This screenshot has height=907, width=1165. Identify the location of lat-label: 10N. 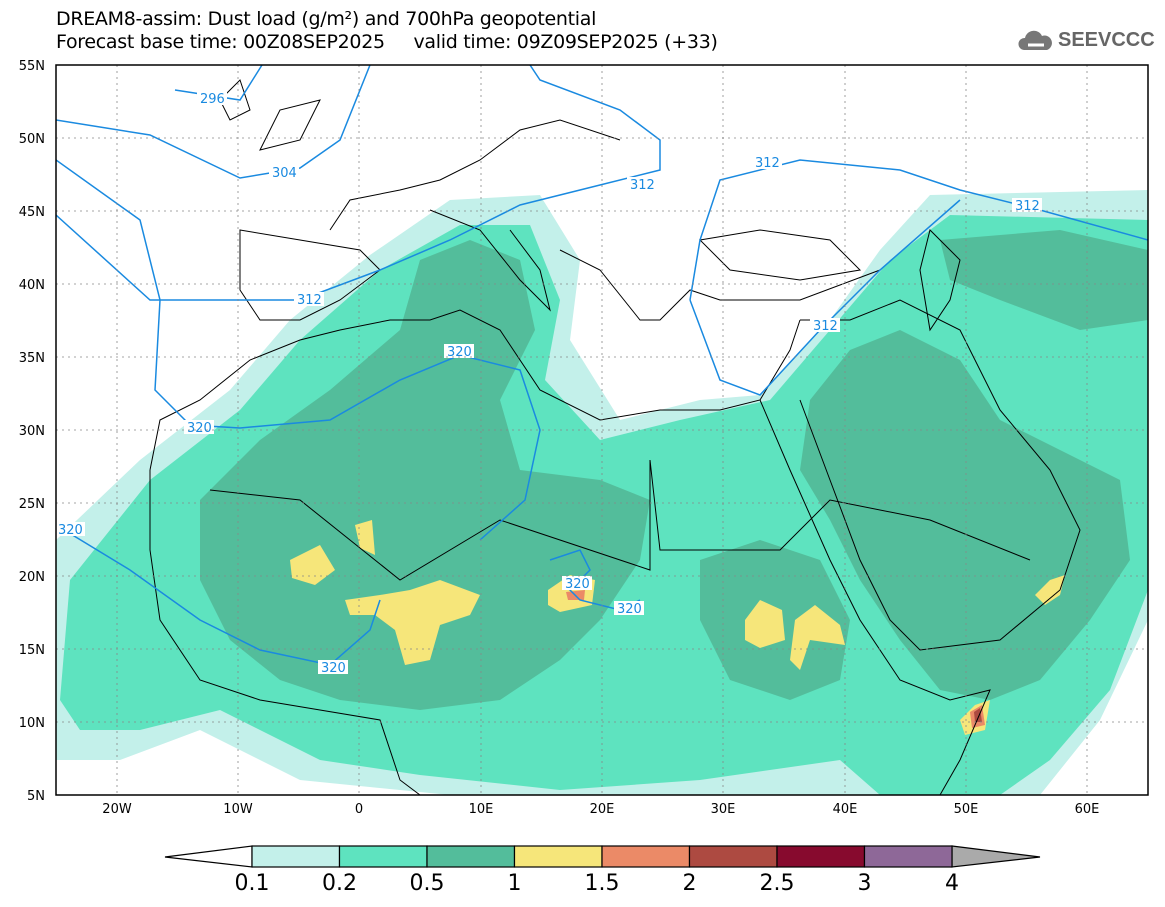
(32, 723).